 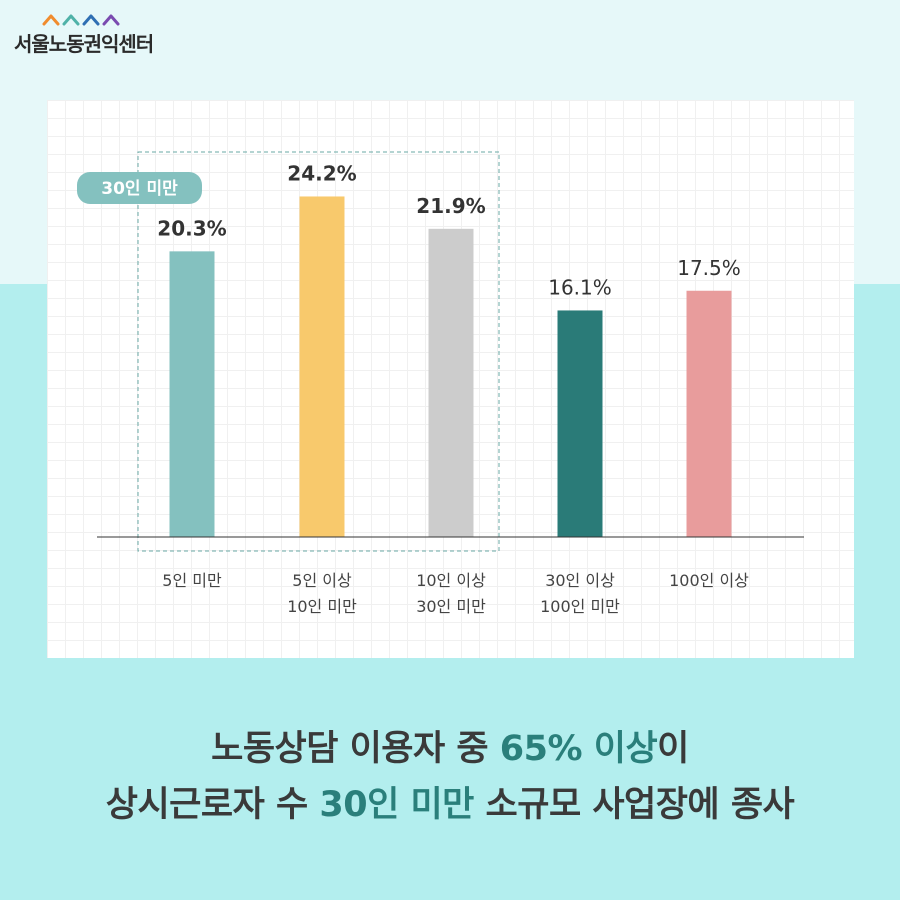 I want to click on headline-line-1: 노동상담 이용자 중 65% 이상이, so click(x=450, y=745).